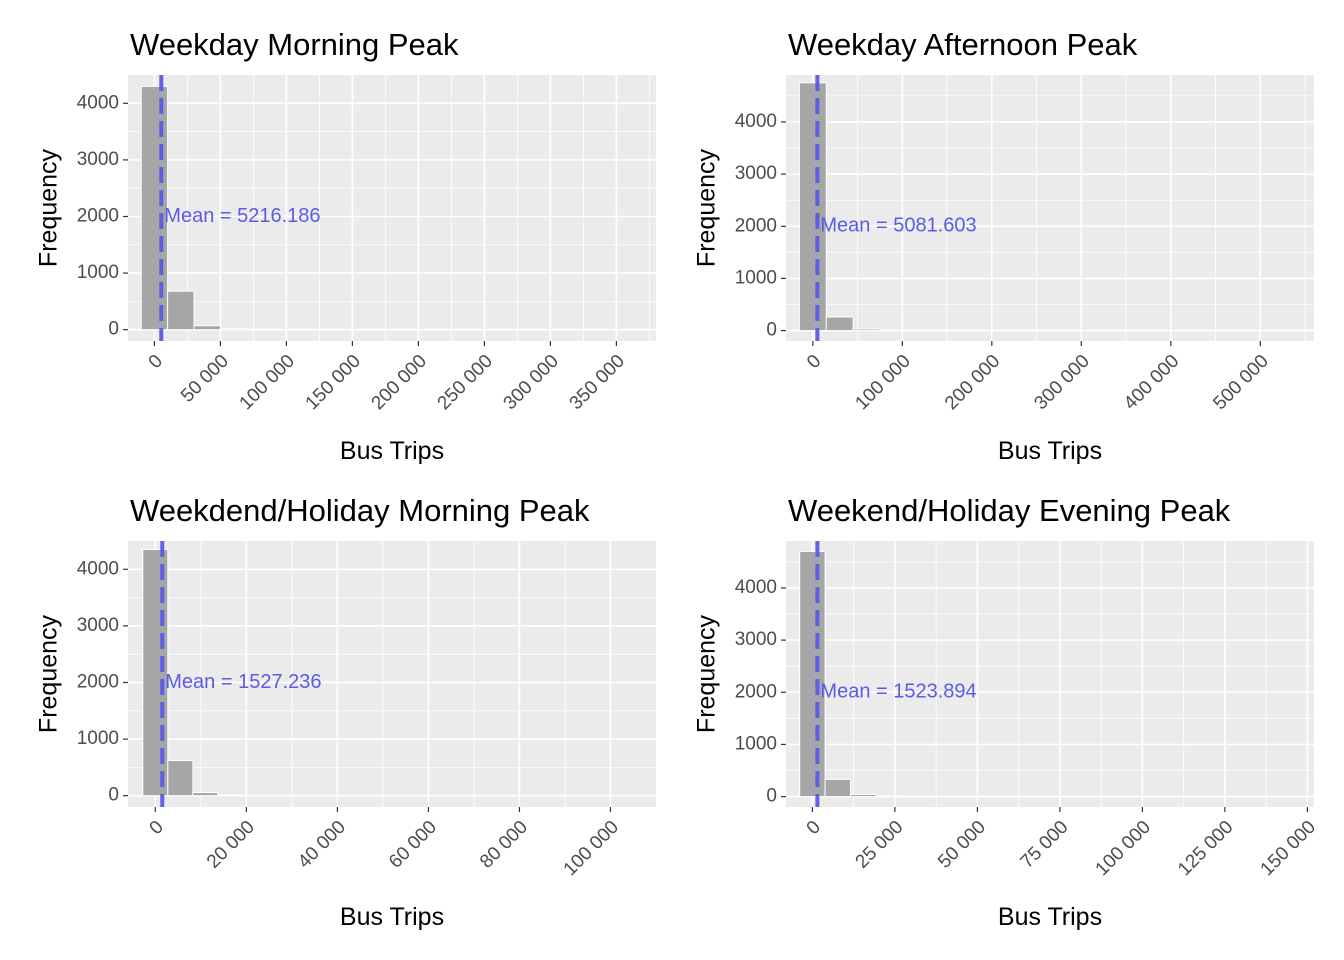 The image size is (1344, 960). What do you see at coordinates (322, 845) in the screenshot?
I see `x-tick-label: 40 000` at bounding box center [322, 845].